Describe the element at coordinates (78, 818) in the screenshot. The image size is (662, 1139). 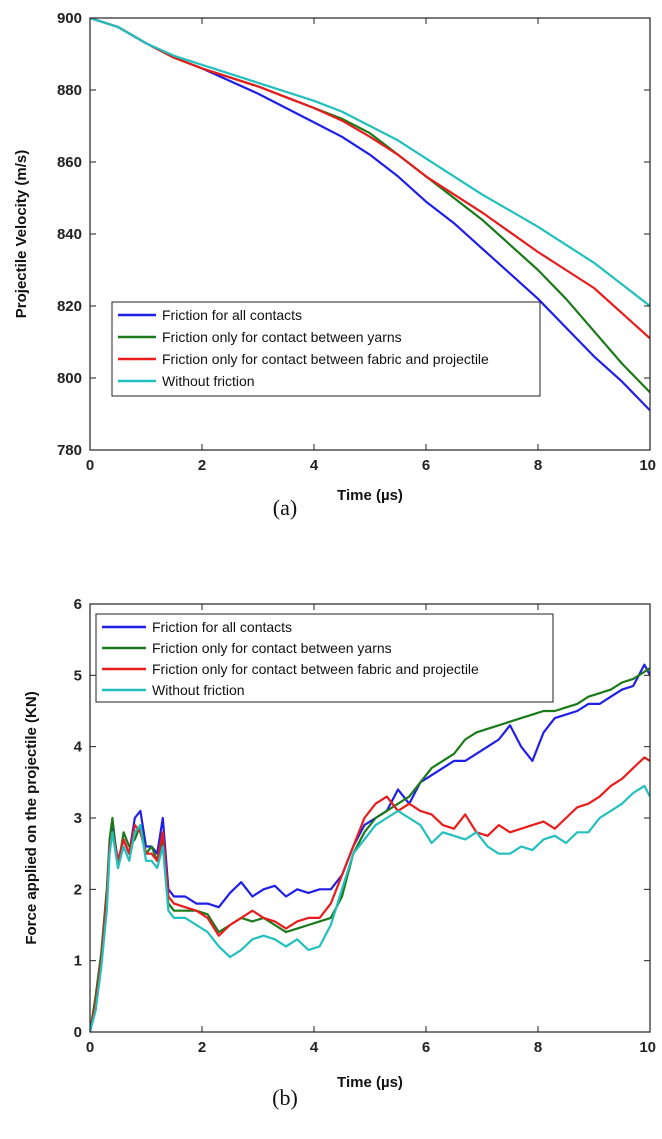
I see `y-tick-label: 3` at that location.